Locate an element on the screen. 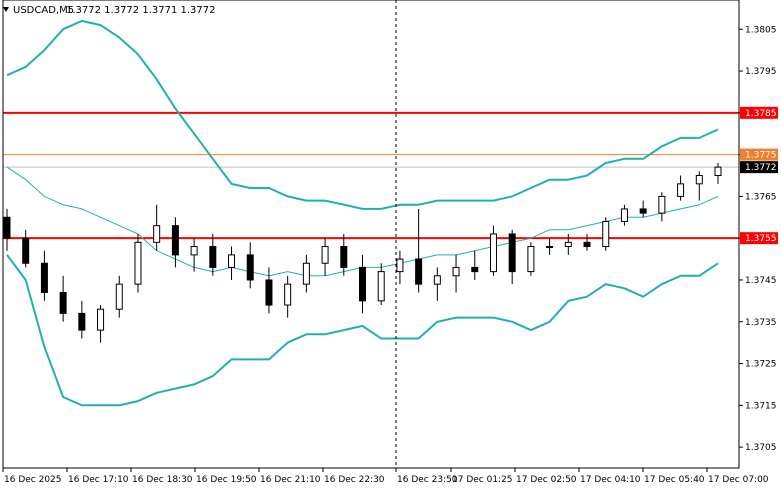 This screenshot has width=781, height=489. y-axis-tick-label: 1.3725 is located at coordinates (761, 365).